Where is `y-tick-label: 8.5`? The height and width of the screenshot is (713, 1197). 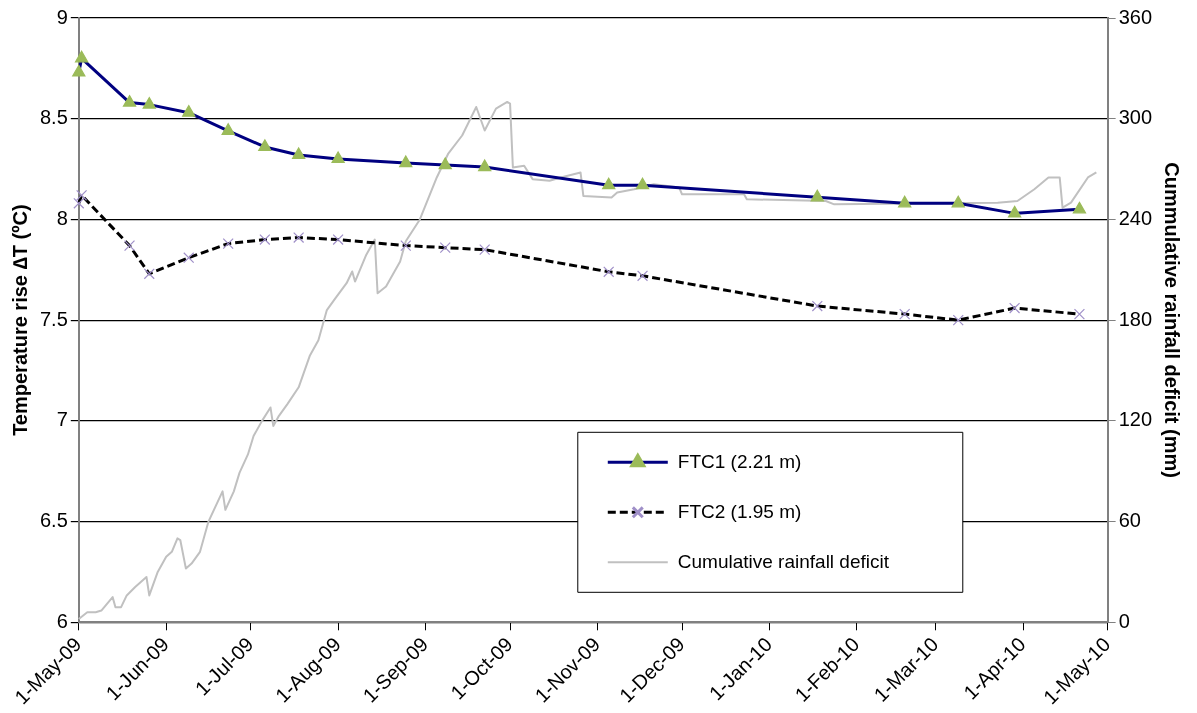
y-tick-label: 8.5 is located at coordinates (53, 117).